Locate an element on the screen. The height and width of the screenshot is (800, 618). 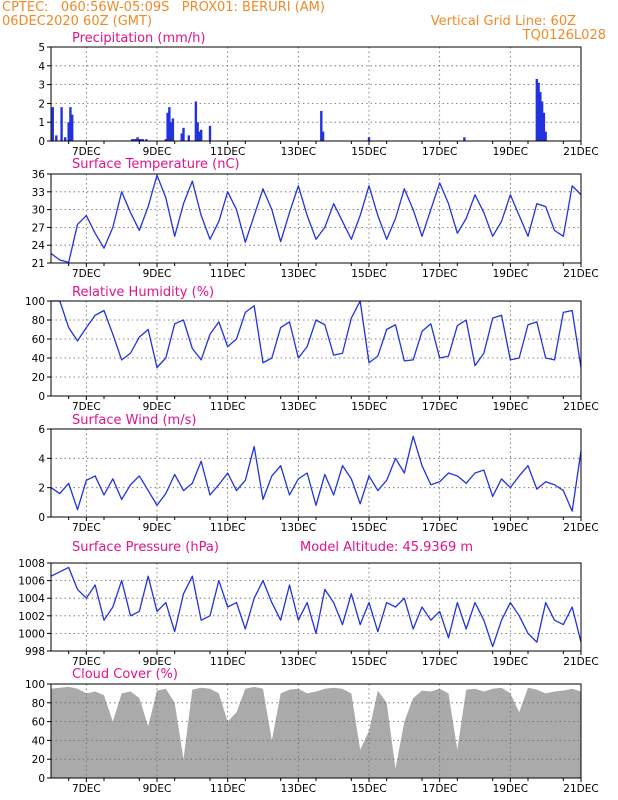
y-tick-label: 36 is located at coordinates (39, 175).